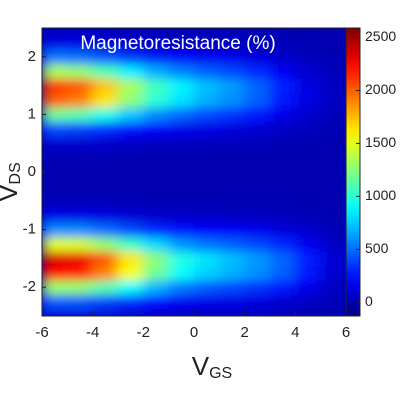 The height and width of the screenshot is (400, 400). I want to click on y-axis-label-sub: DS, so click(15, 173).